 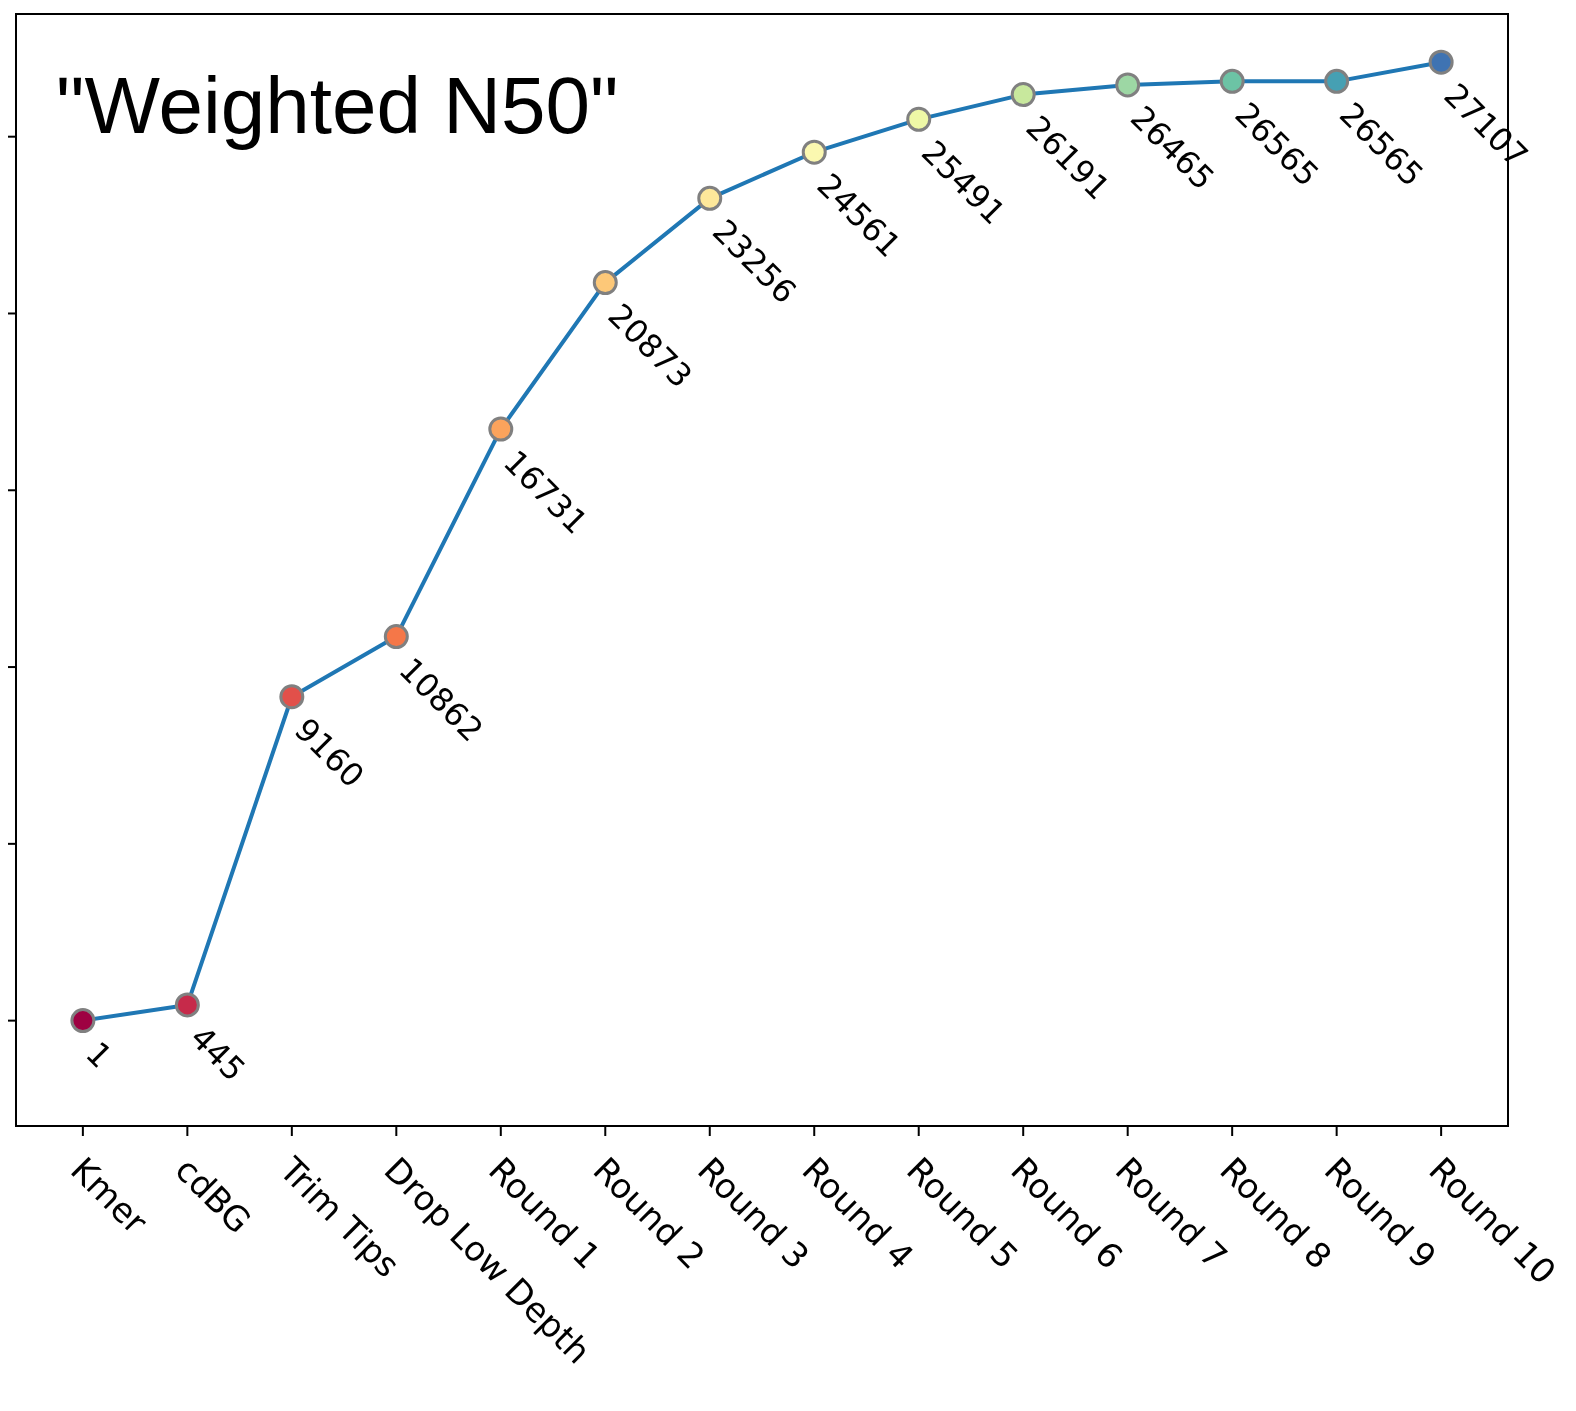 What do you see at coordinates (337, 105) in the screenshot?
I see `text: "Weighted N50"` at bounding box center [337, 105].